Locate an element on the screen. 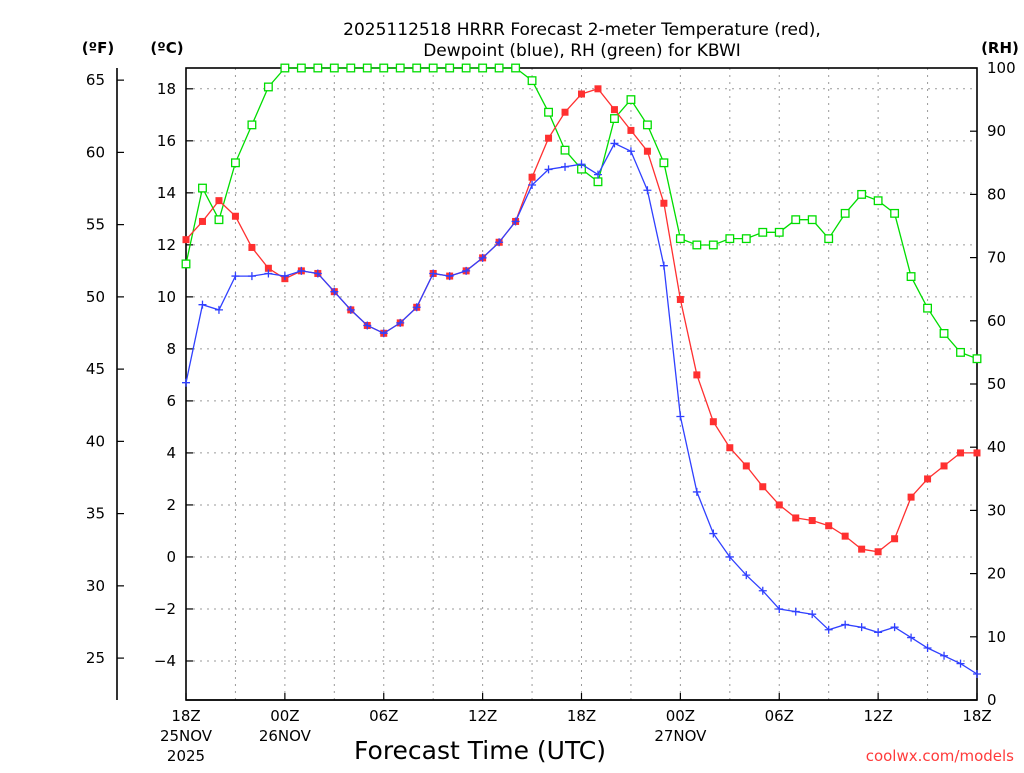 The width and height of the screenshot is (1024, 773). rh-tick-label: 70 is located at coordinates (996, 258).